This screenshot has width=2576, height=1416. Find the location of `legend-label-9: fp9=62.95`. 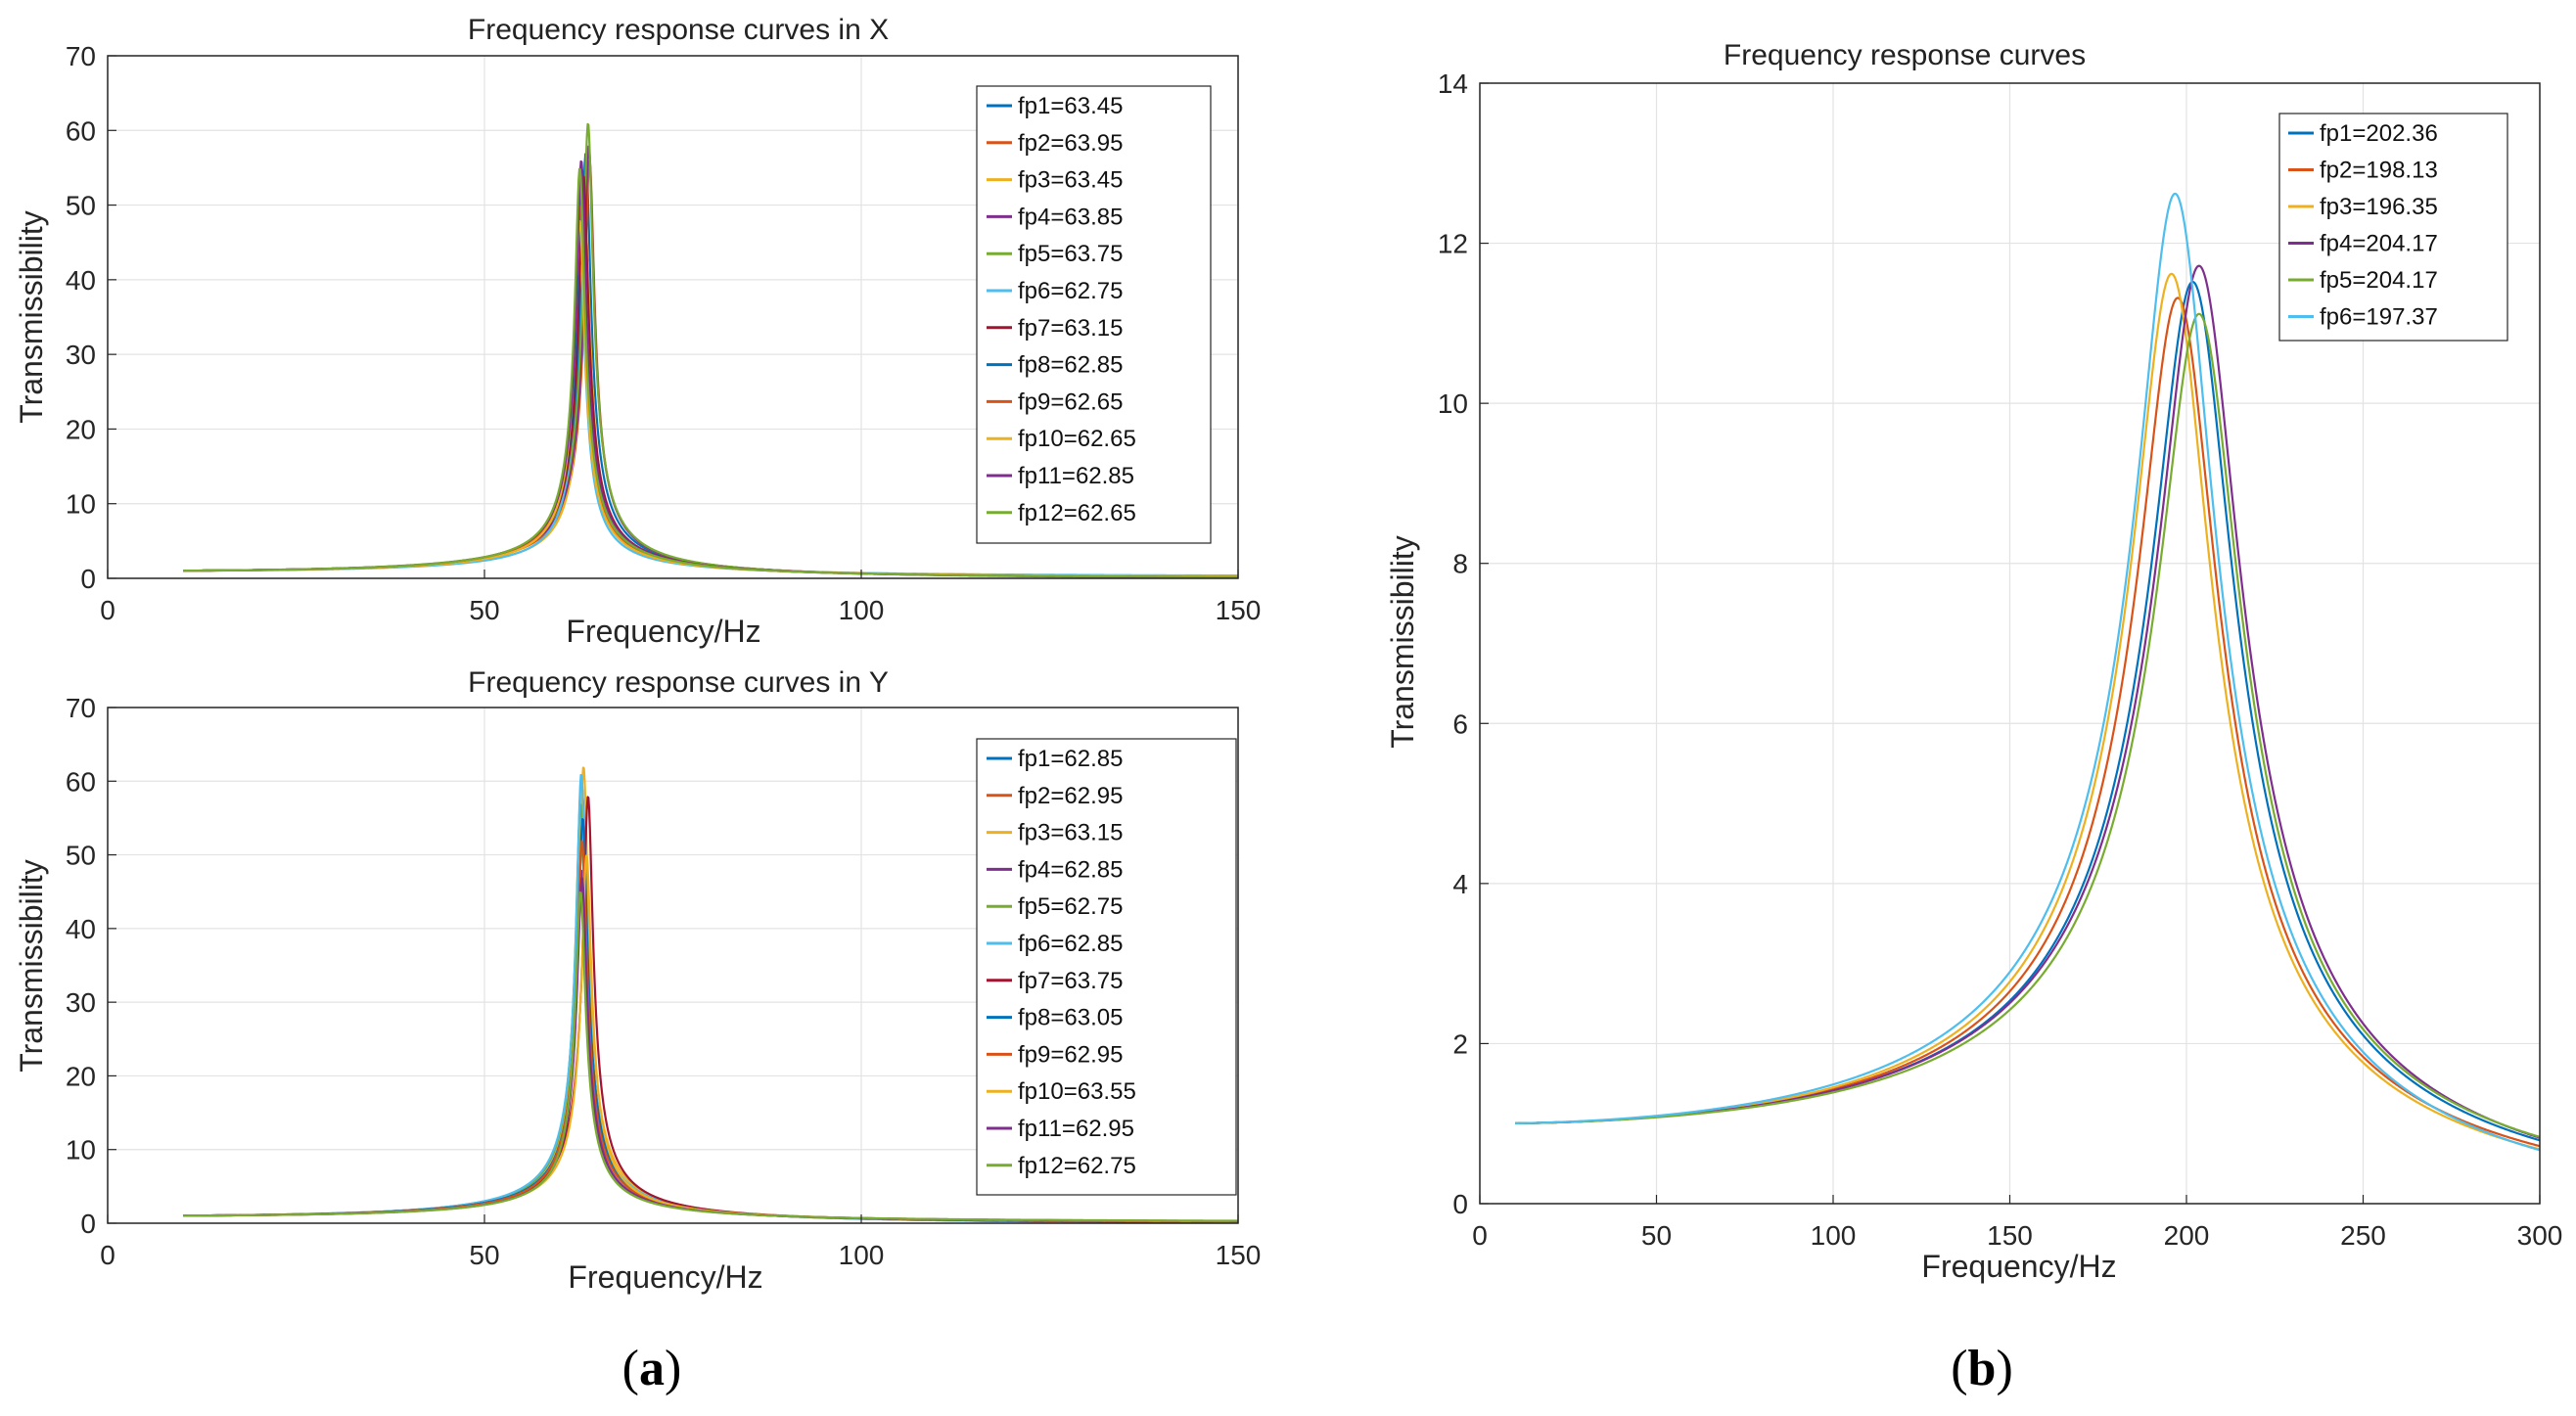

legend-label-9: fp9=62.95 is located at coordinates (1071, 1054).